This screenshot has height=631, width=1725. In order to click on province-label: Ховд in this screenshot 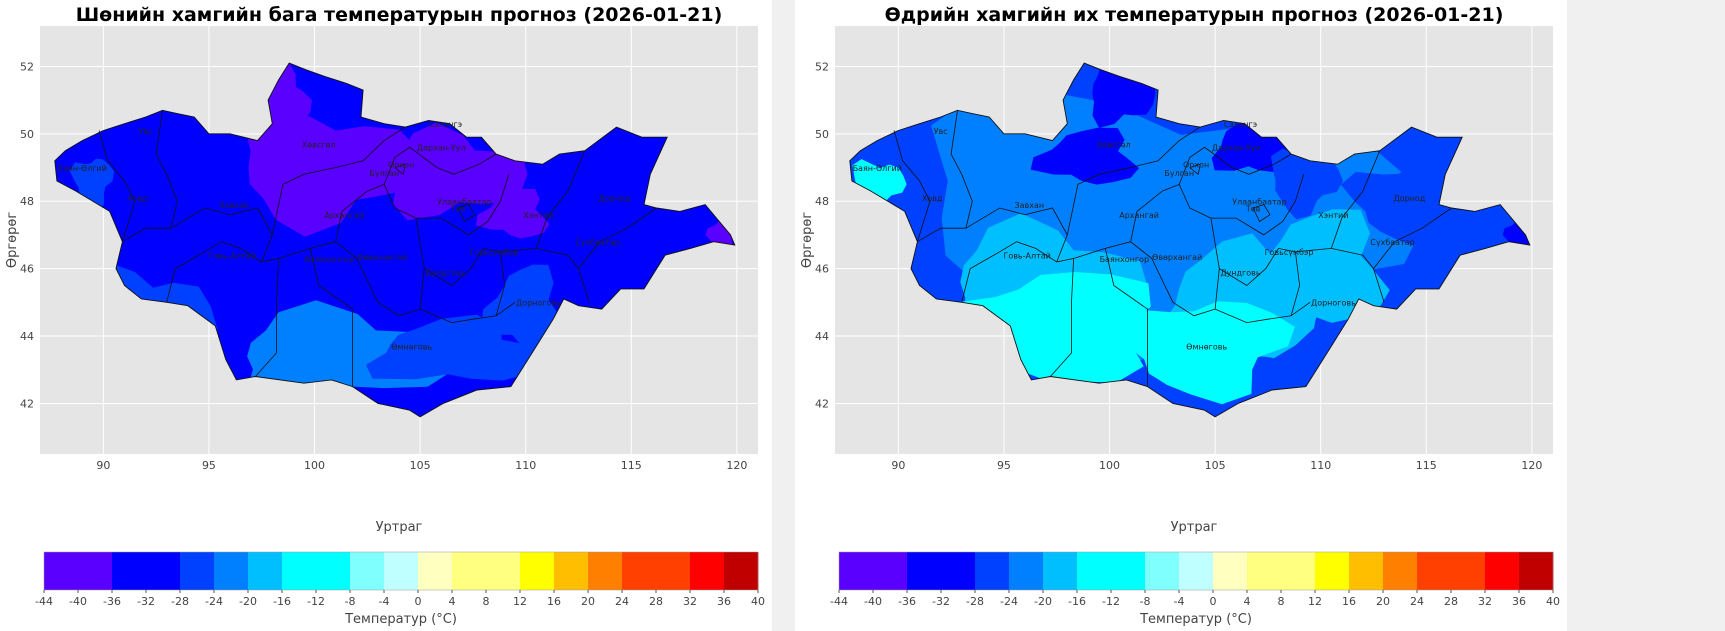, I will do `click(137, 198)`.